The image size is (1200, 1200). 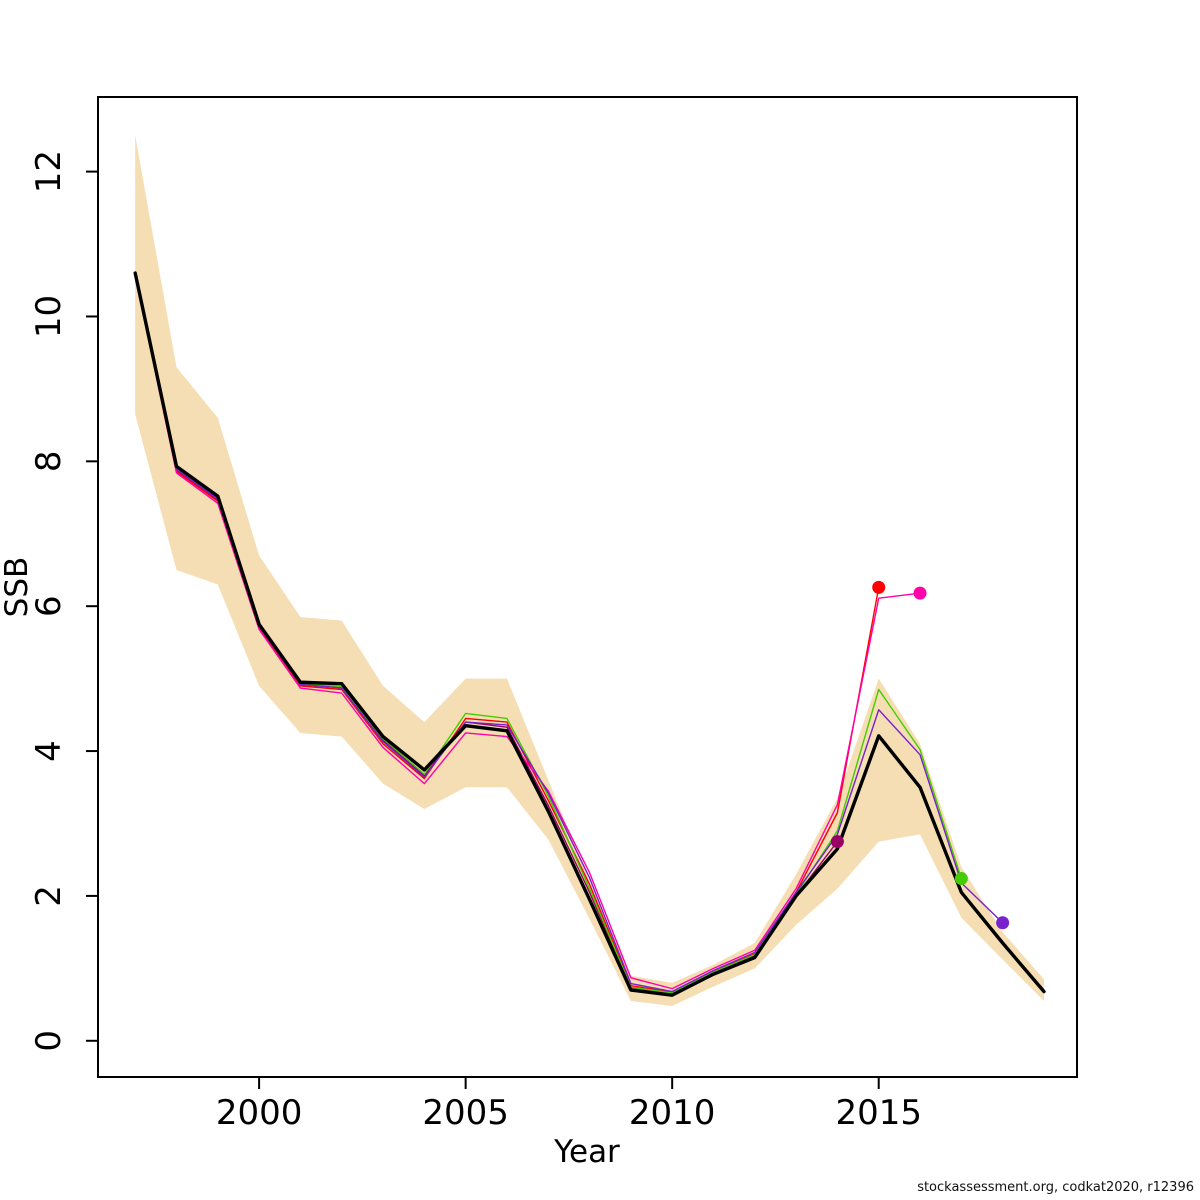 I want to click on y-tick-label: 10, so click(x=49, y=316).